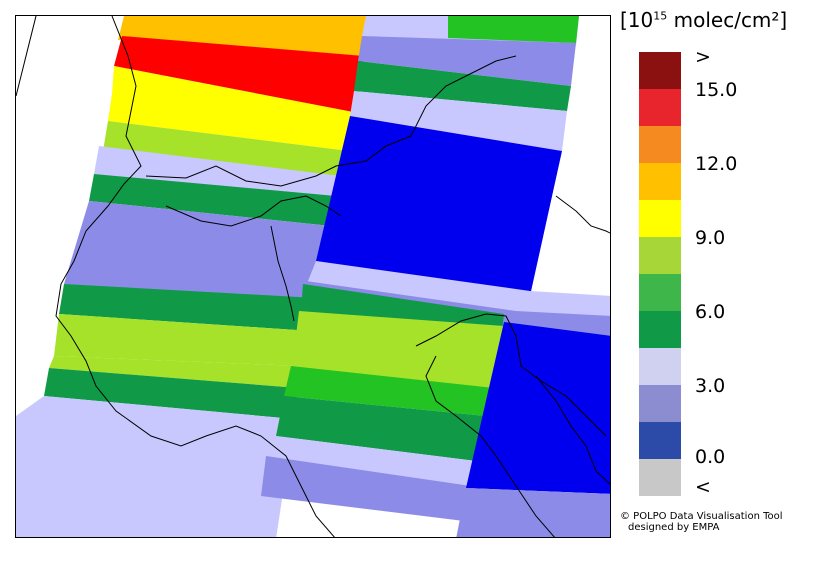 The width and height of the screenshot is (813, 566). I want to click on legend-title: [1015 molec/cm²], so click(703, 20).